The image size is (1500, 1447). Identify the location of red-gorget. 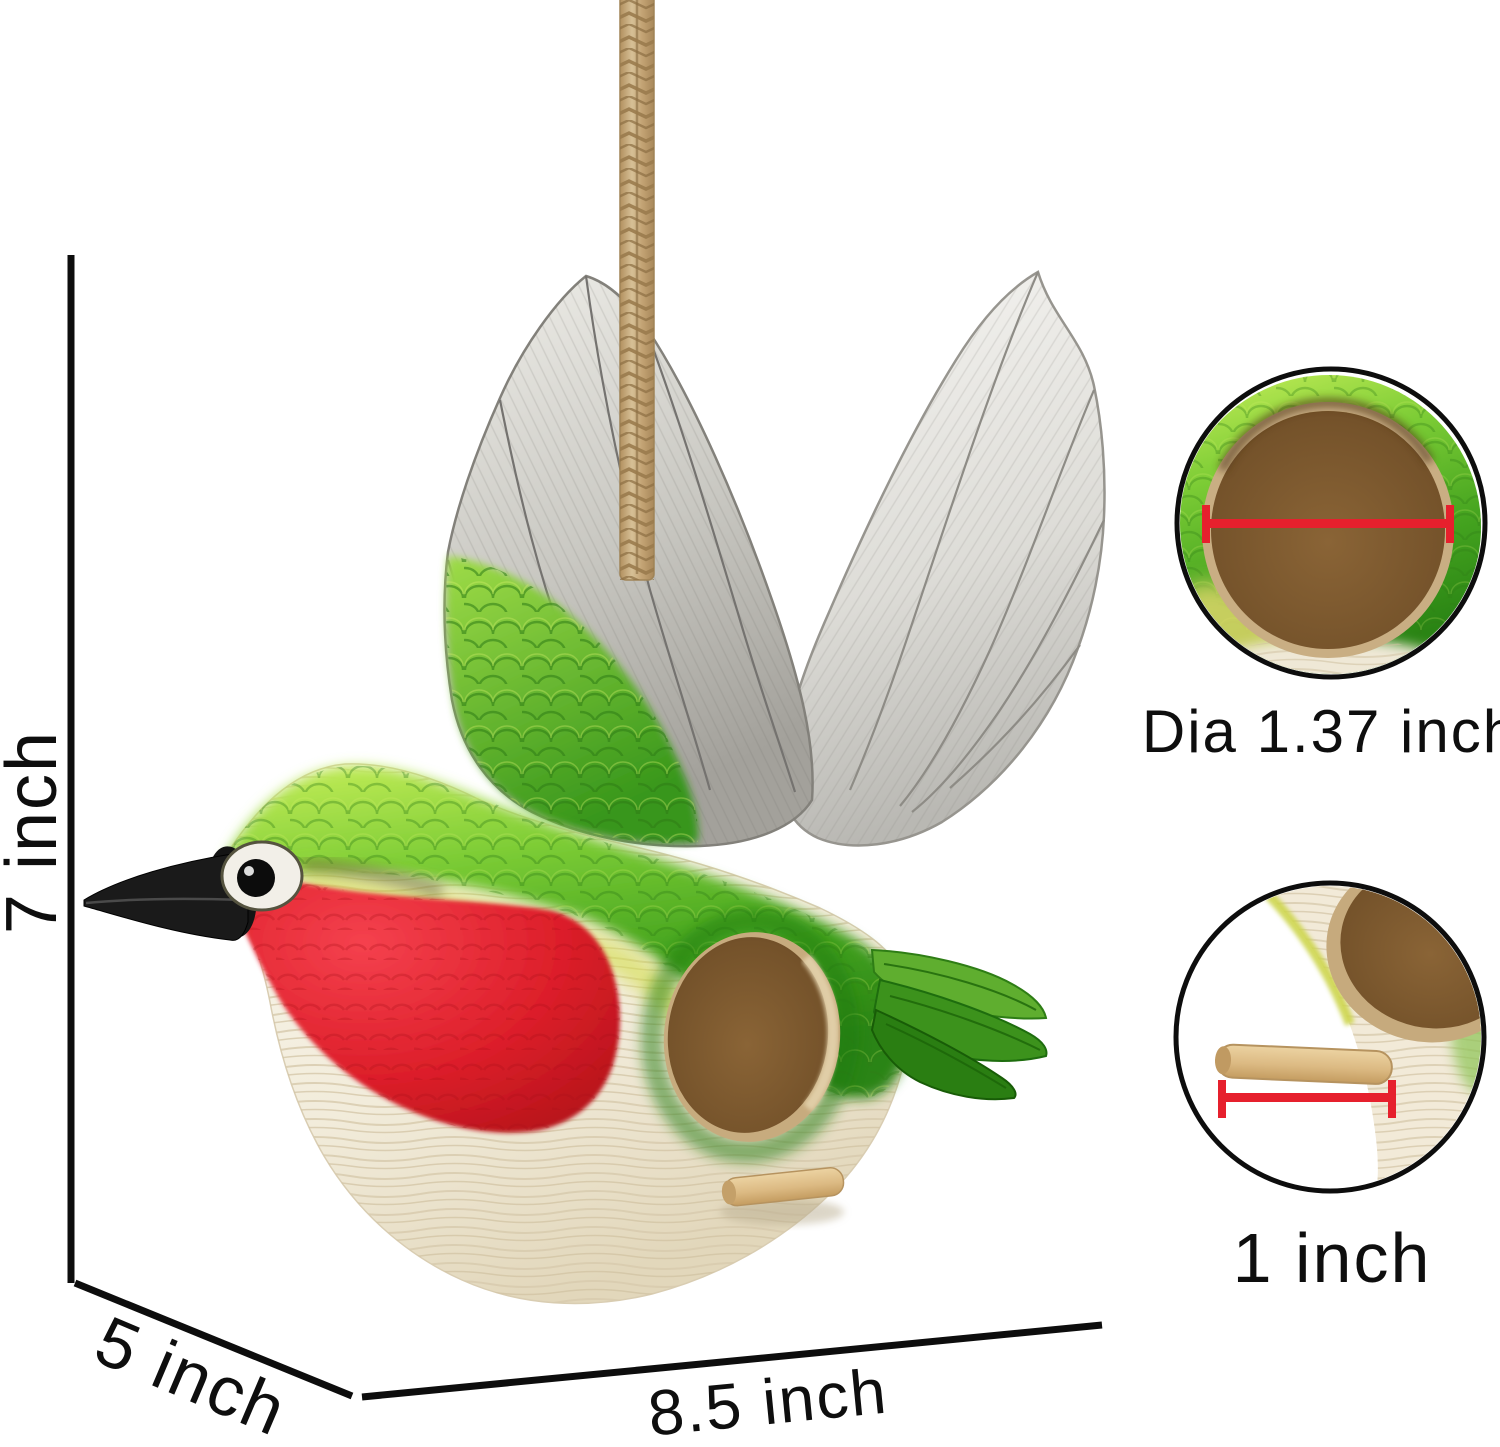
(422, 997).